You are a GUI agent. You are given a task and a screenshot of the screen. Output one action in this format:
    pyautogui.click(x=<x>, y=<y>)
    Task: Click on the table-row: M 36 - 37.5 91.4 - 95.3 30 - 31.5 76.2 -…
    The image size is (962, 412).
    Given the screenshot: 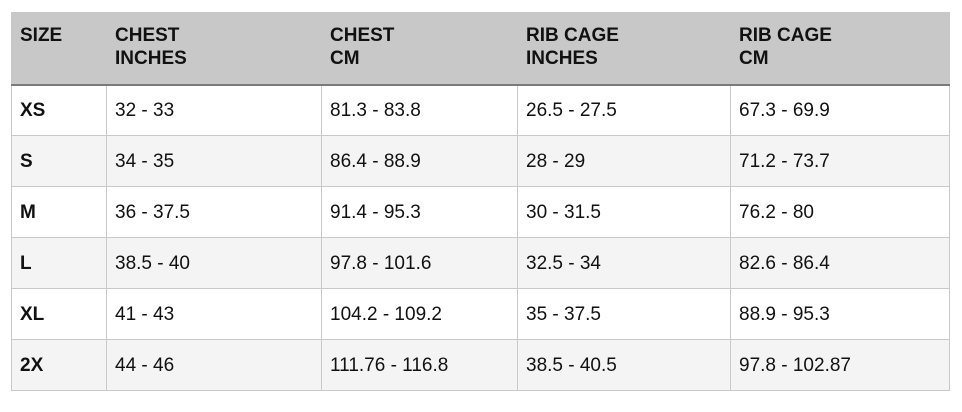 What is the action you would take?
    pyautogui.click(x=480, y=212)
    